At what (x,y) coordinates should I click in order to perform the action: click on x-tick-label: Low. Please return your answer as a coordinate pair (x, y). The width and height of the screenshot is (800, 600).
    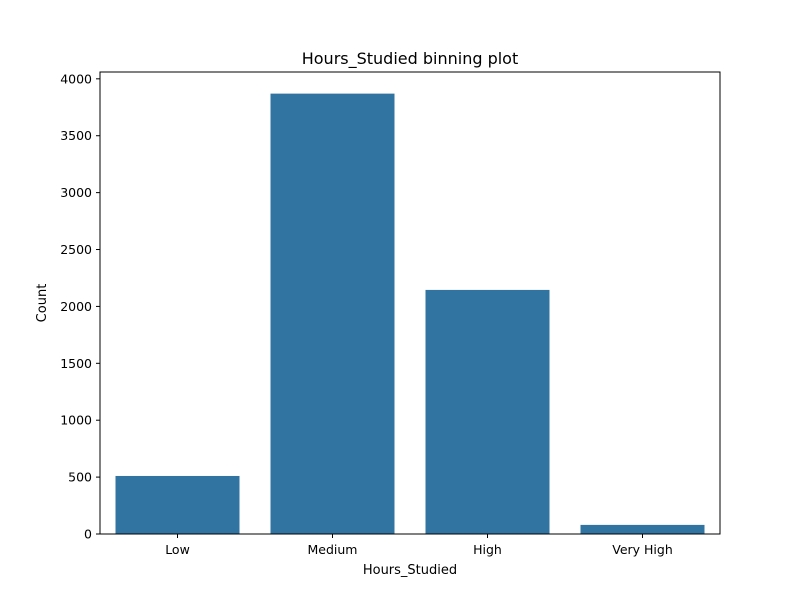
    Looking at the image, I should click on (177, 549).